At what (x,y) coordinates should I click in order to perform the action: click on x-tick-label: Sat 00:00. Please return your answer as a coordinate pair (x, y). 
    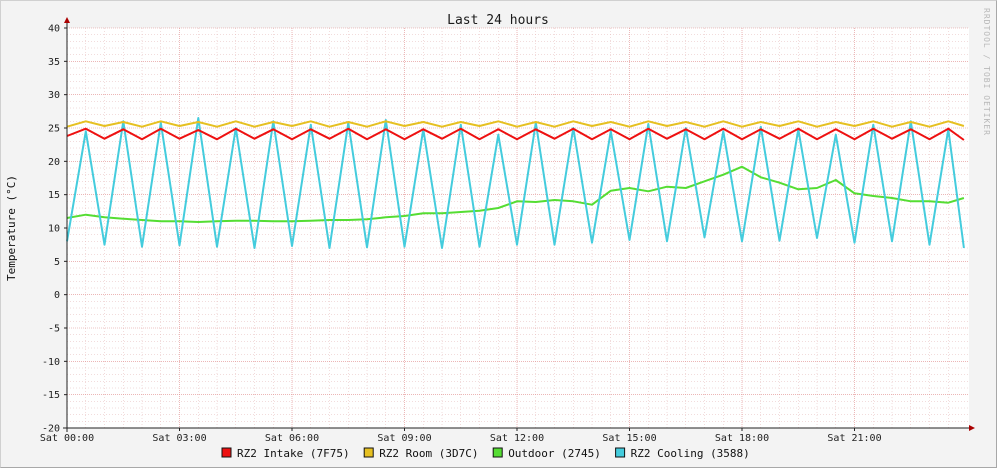
    Looking at the image, I should click on (67, 438).